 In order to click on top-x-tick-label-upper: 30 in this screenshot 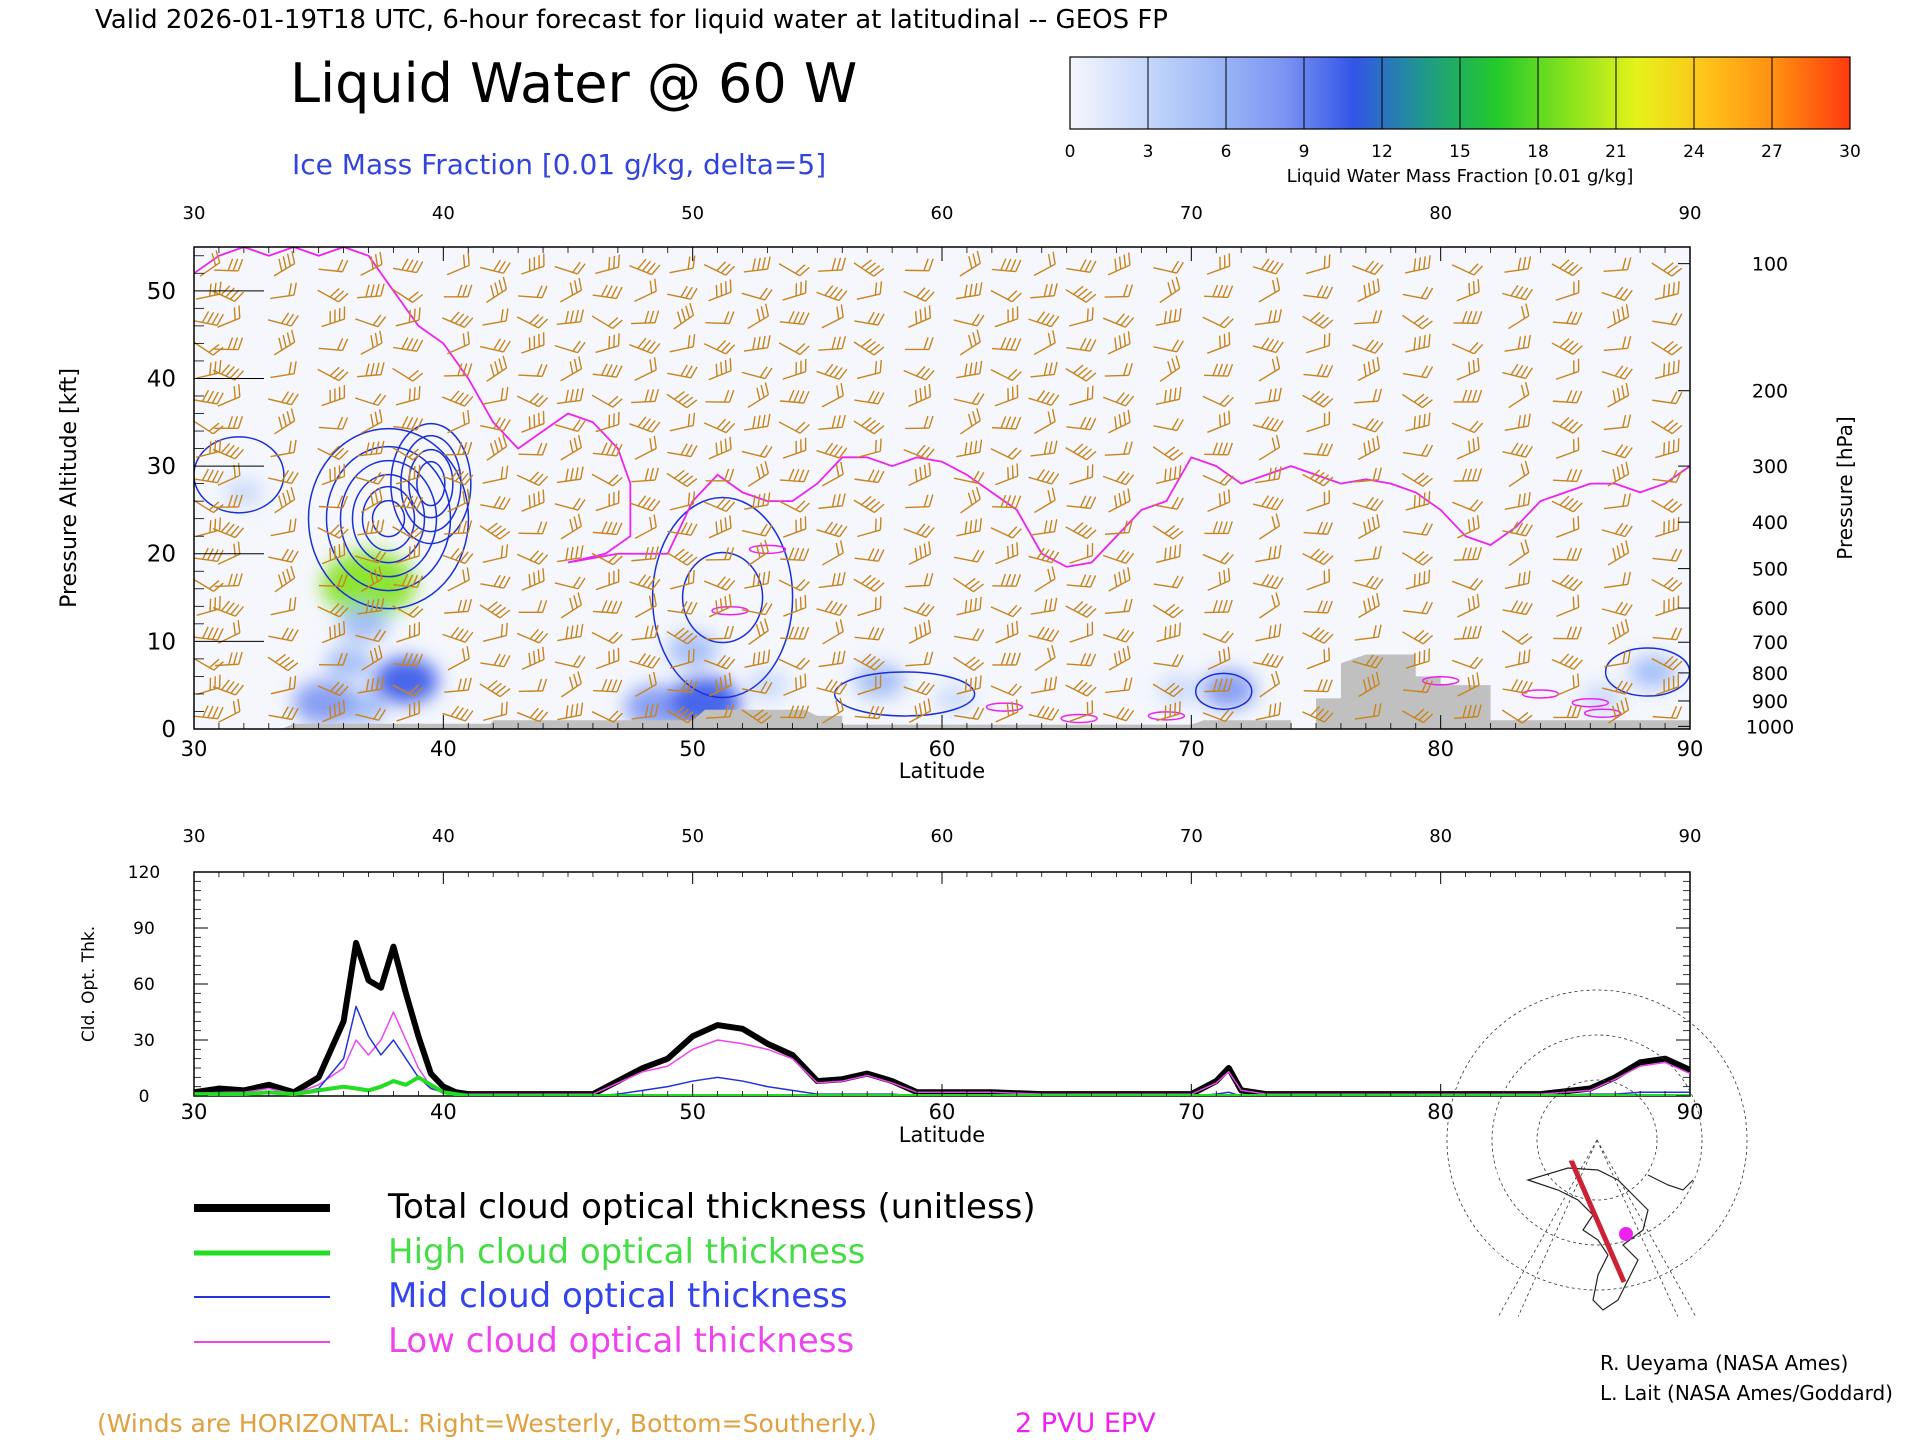, I will do `click(194, 213)`.